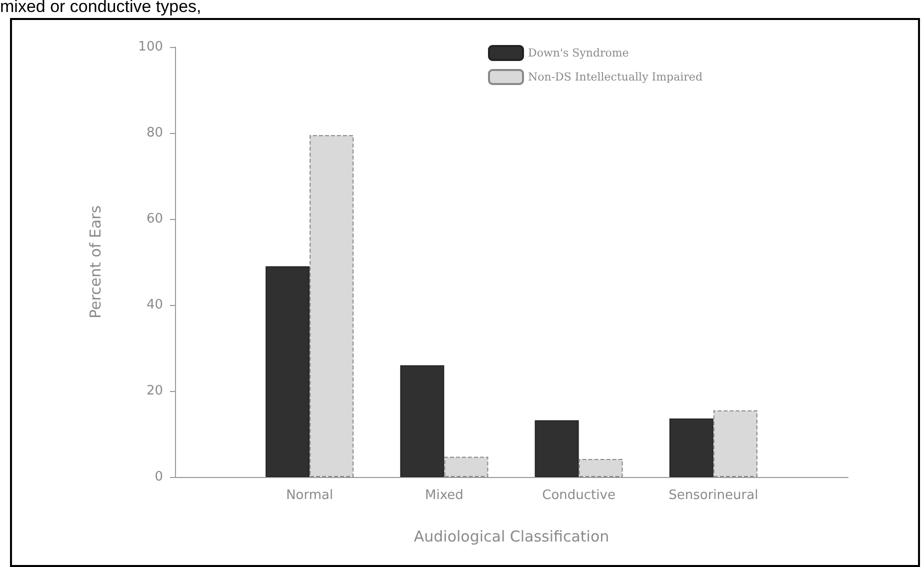 The image size is (924, 567). What do you see at coordinates (310, 495) in the screenshot?
I see `x-tick-label: Normal` at bounding box center [310, 495].